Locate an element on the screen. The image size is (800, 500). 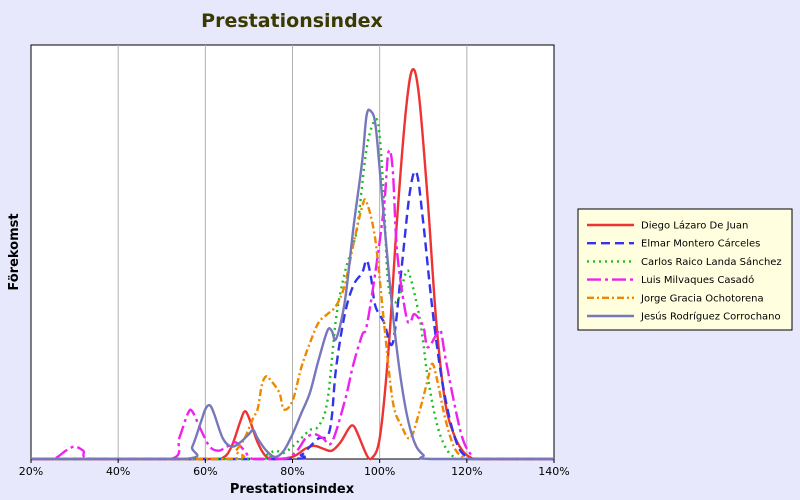
x-tick-label: 40% is located at coordinates (118, 471).